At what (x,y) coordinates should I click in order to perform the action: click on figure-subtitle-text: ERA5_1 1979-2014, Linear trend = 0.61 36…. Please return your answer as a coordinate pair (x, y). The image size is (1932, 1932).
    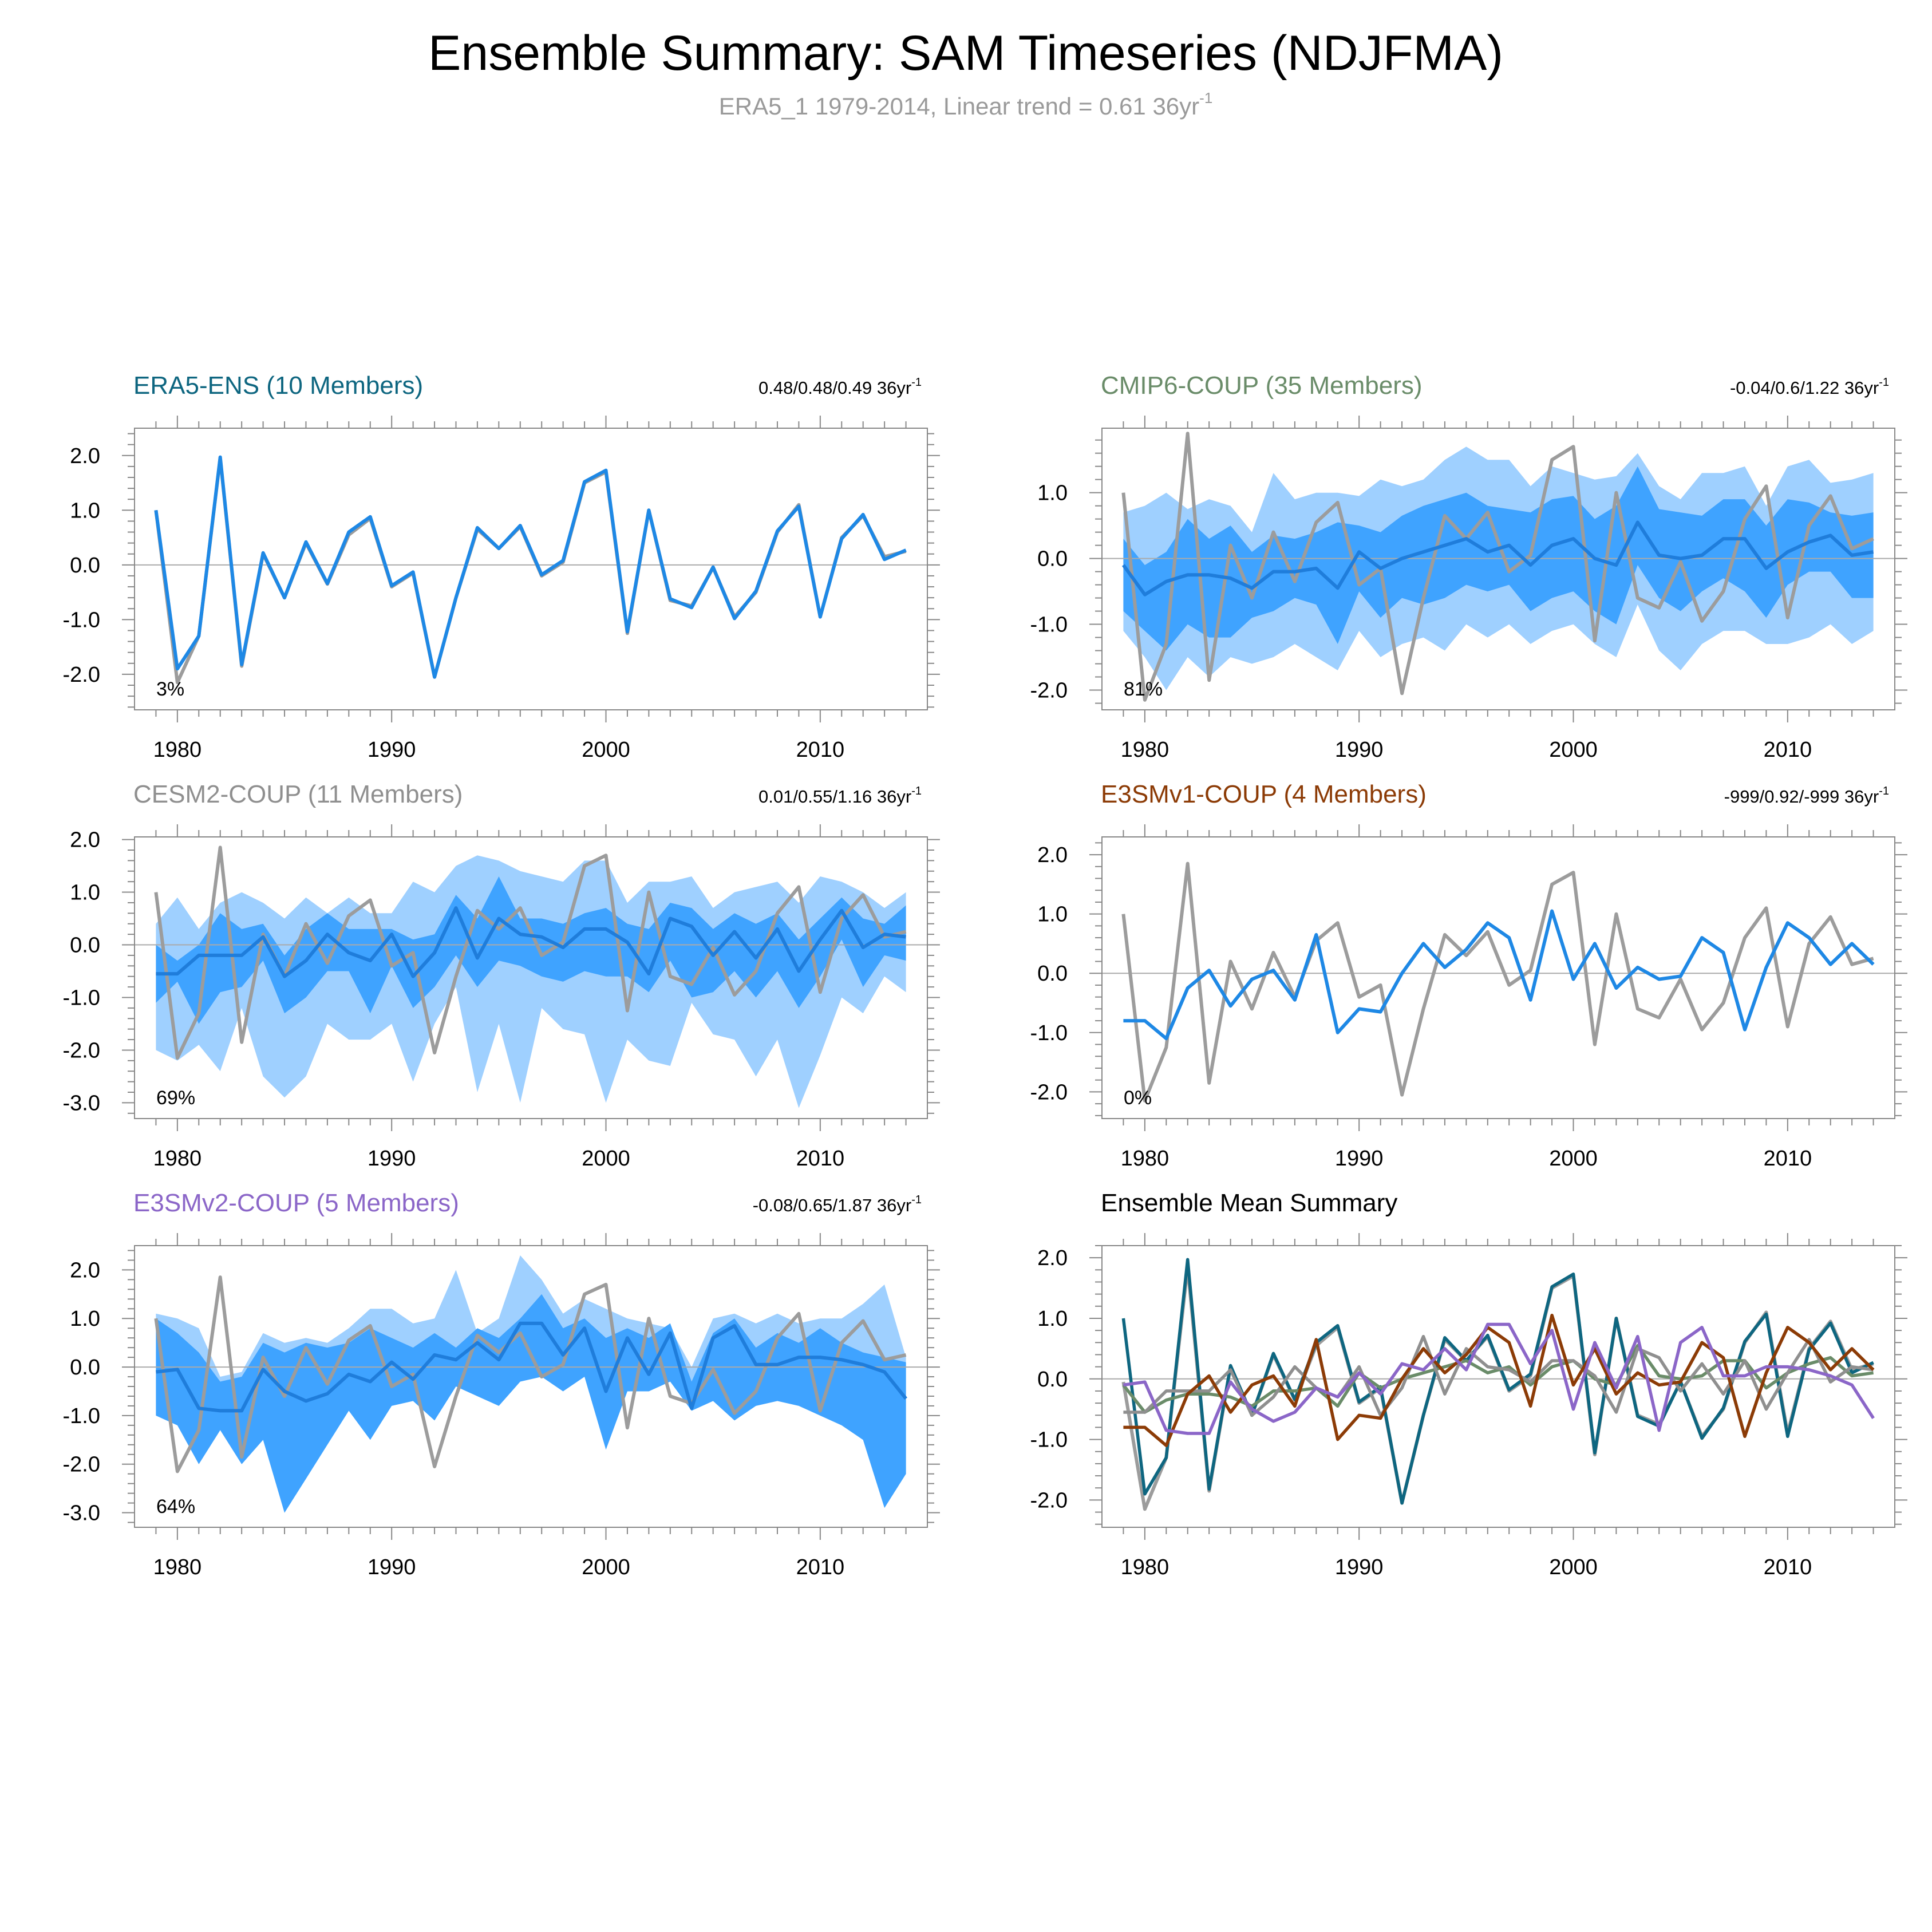
    Looking at the image, I should click on (959, 106).